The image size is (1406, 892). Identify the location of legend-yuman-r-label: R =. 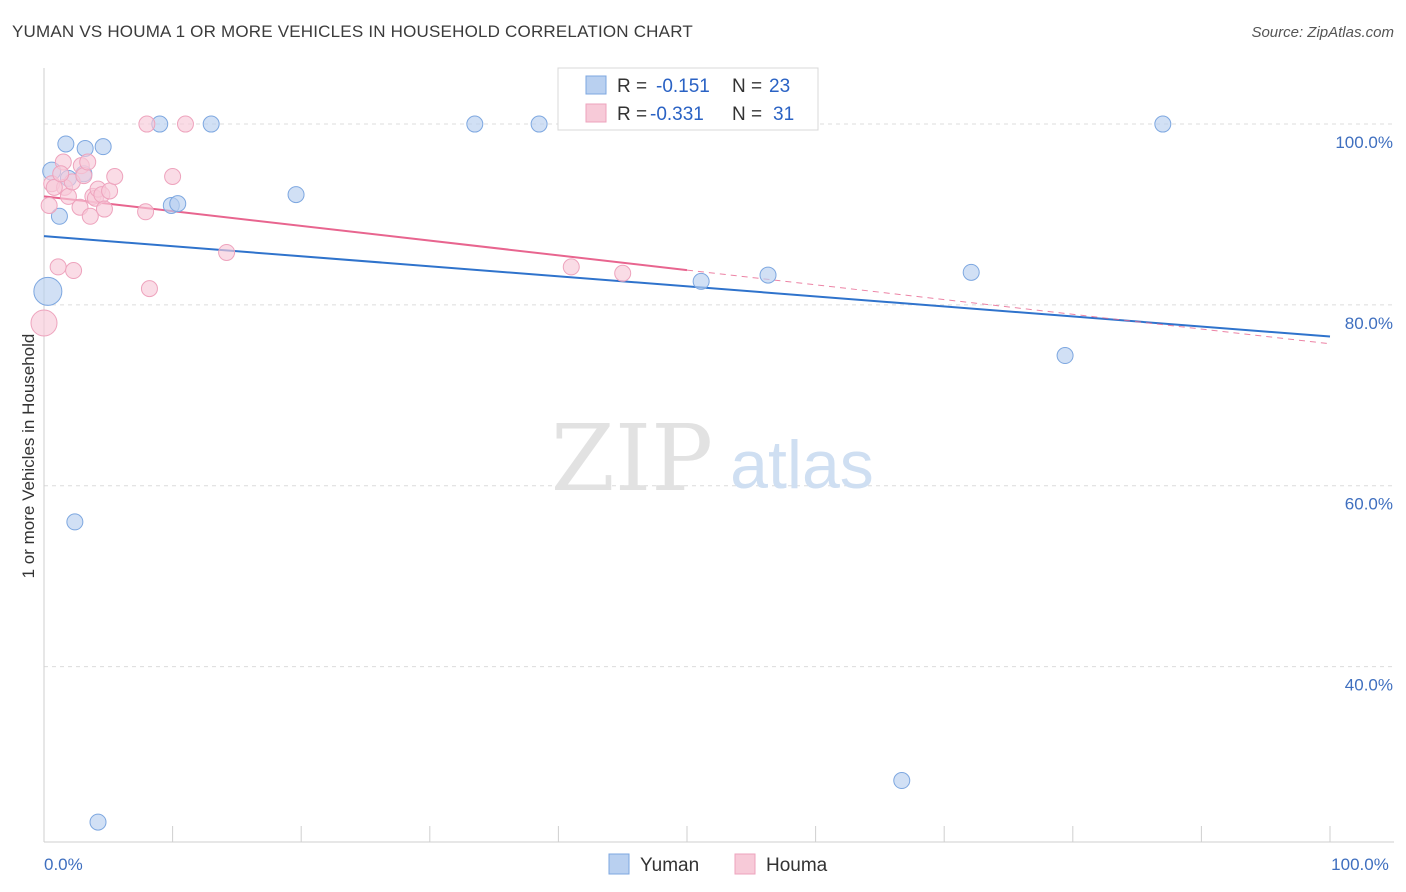
(632, 86).